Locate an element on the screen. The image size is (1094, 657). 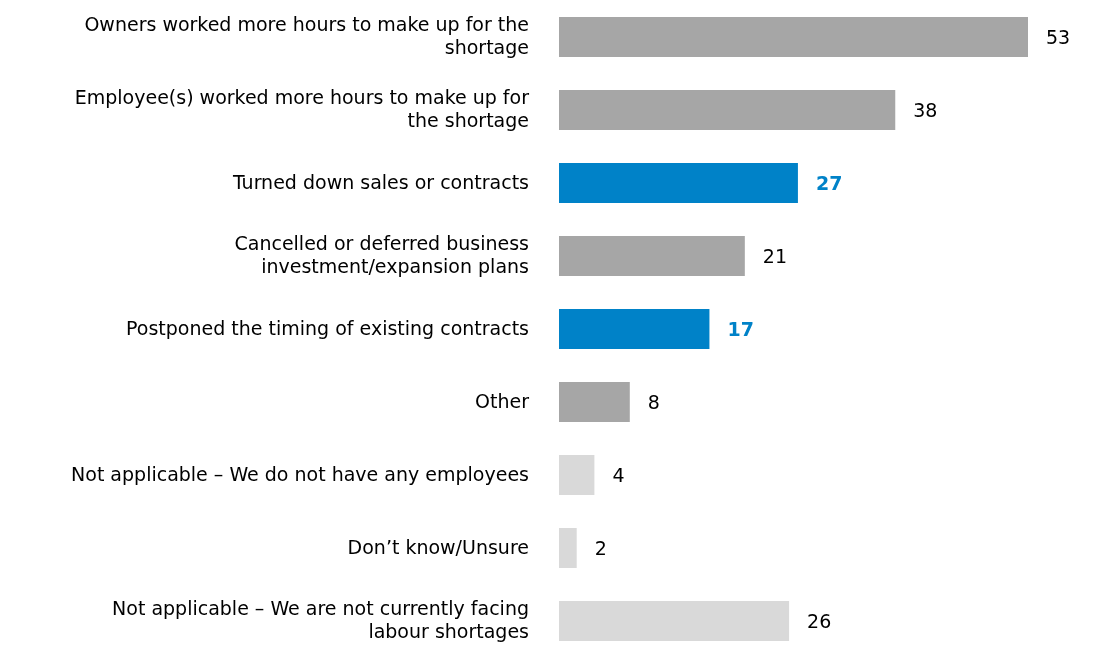
data-label: 53 is located at coordinates (1058, 37).